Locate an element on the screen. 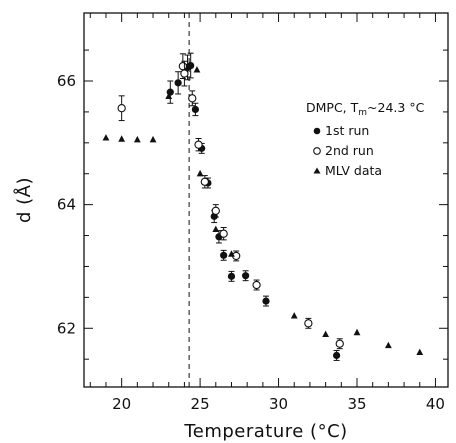  legend-marker-1st-run is located at coordinates (317, 131).